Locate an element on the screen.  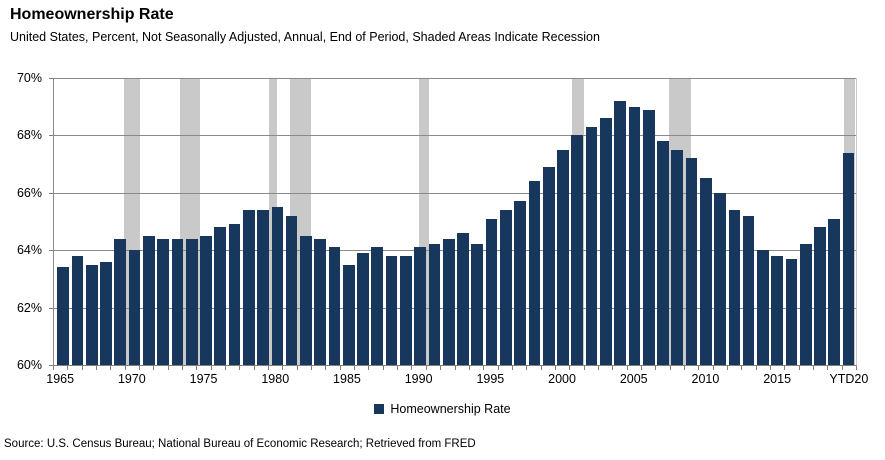
legend-swatch-icon is located at coordinates (379, 409).